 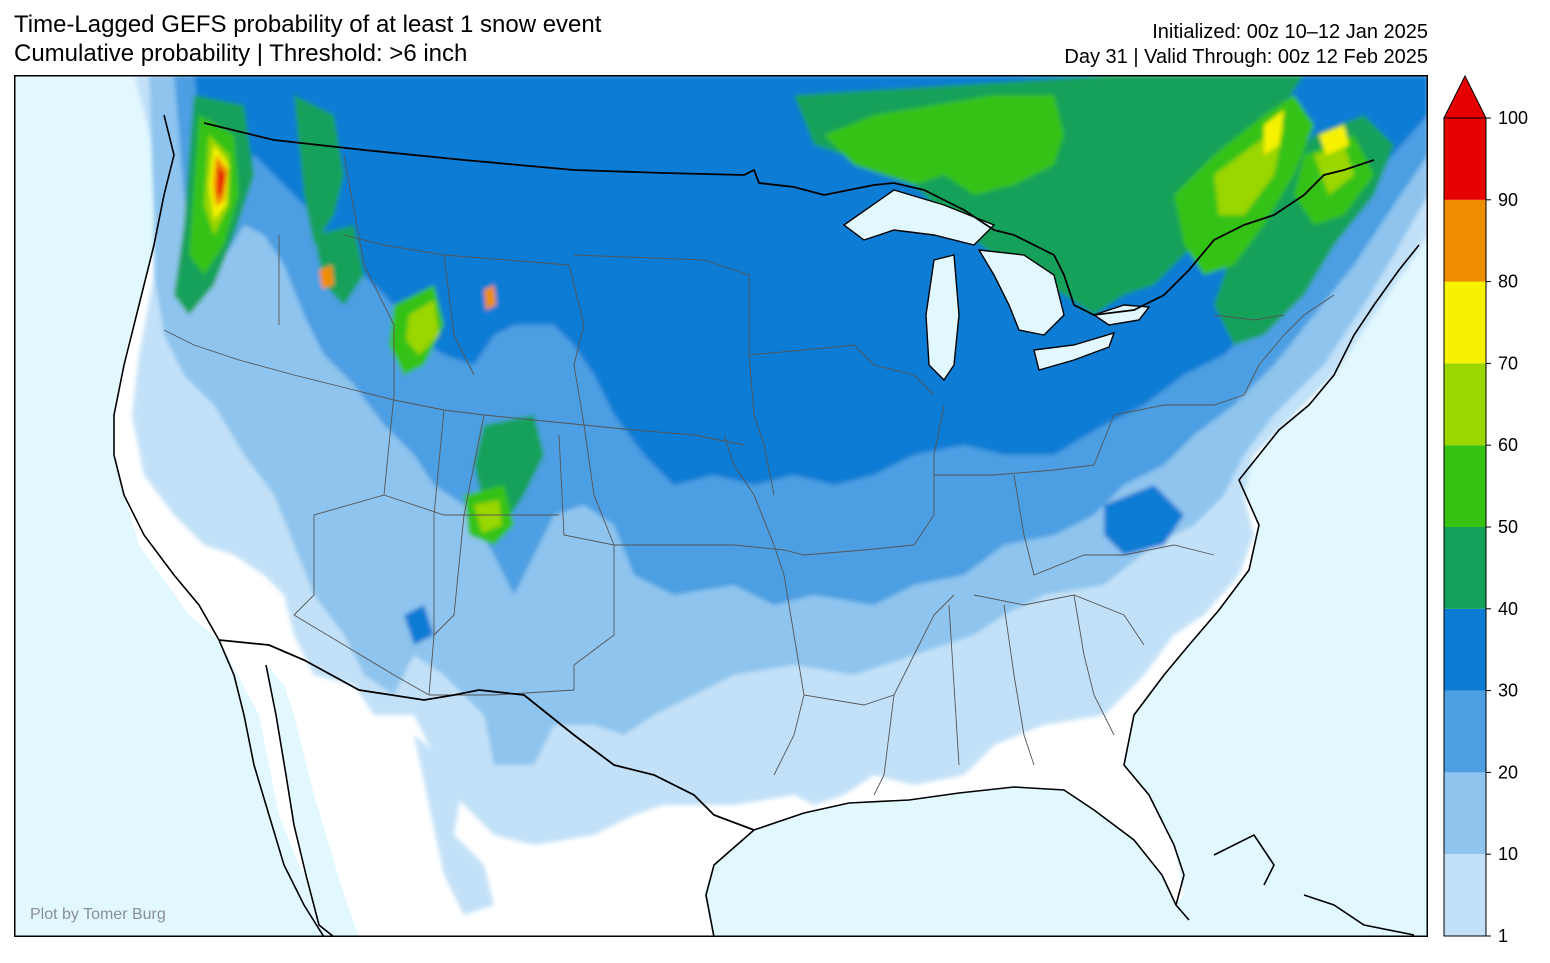 What do you see at coordinates (1508, 772) in the screenshot?
I see `colorbar-tick-label: 20` at bounding box center [1508, 772].